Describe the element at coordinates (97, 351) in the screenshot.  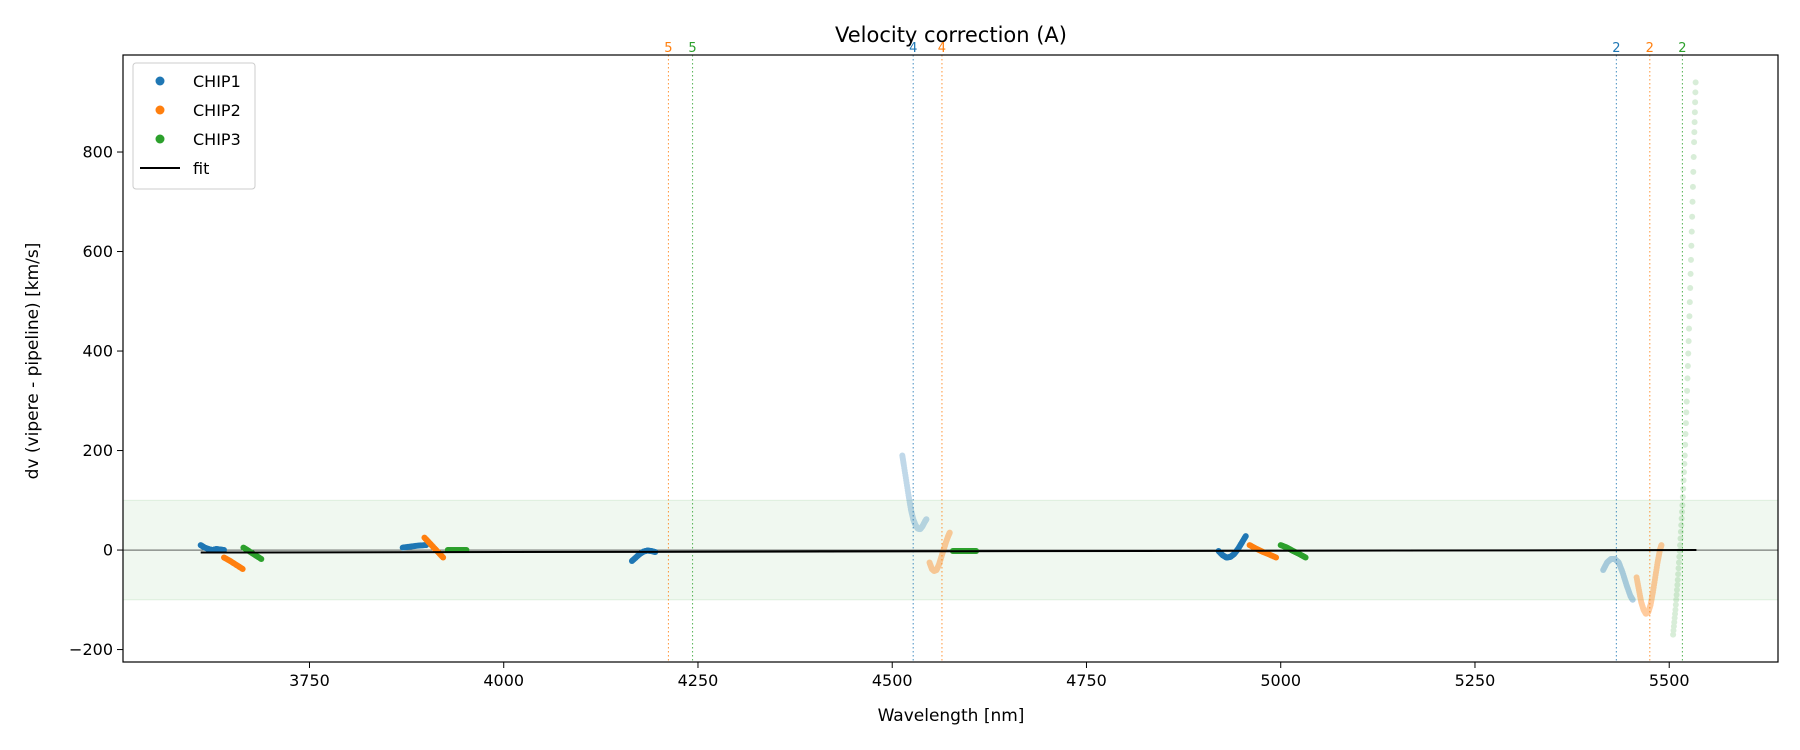
I see `y-tick-label: 400` at that location.